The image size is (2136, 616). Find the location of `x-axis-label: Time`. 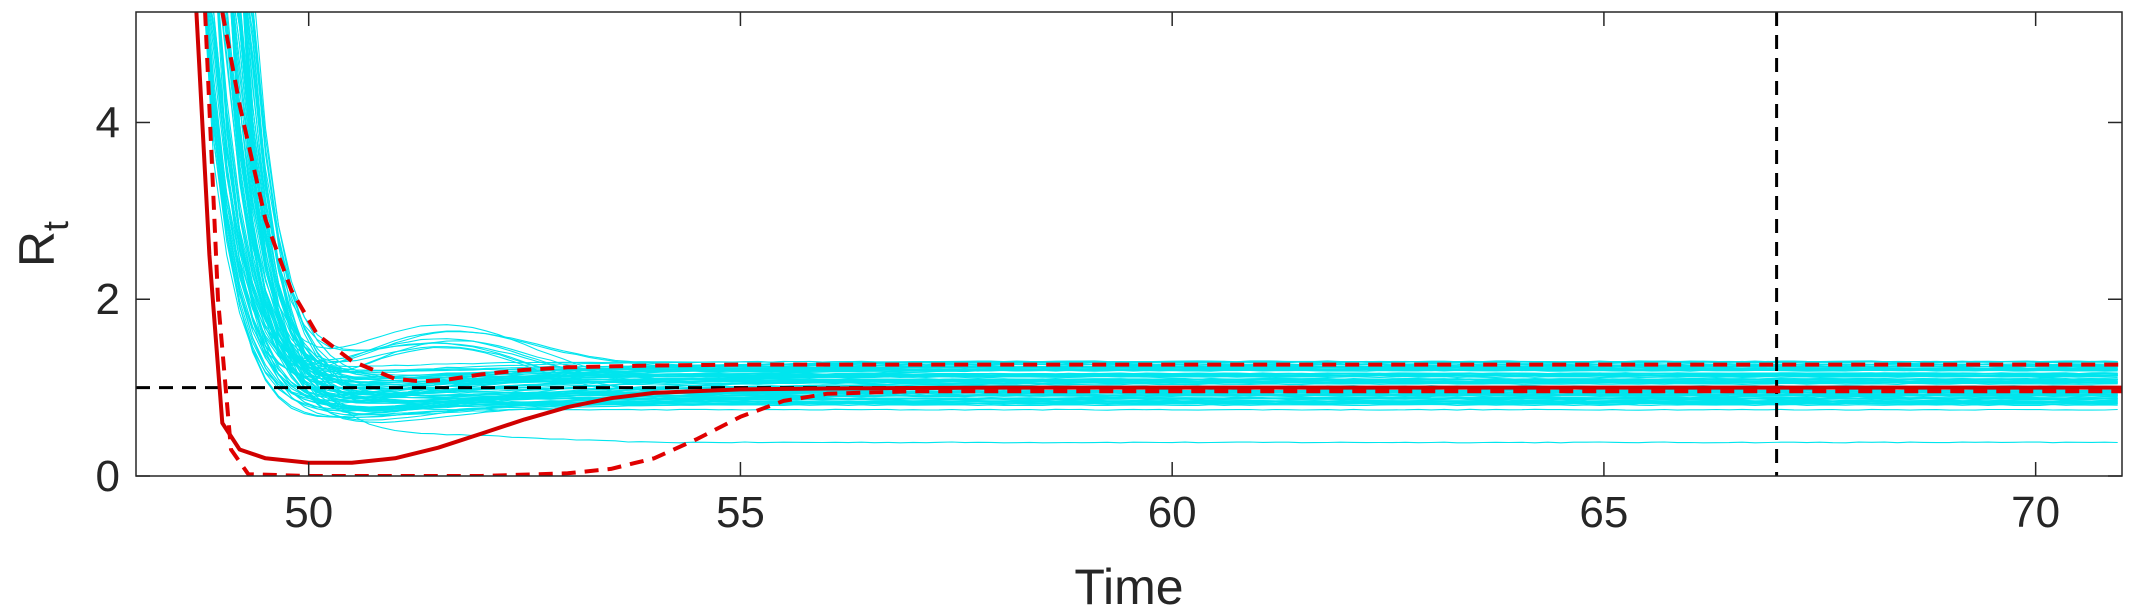

x-axis-label: Time is located at coordinates (1128, 587).